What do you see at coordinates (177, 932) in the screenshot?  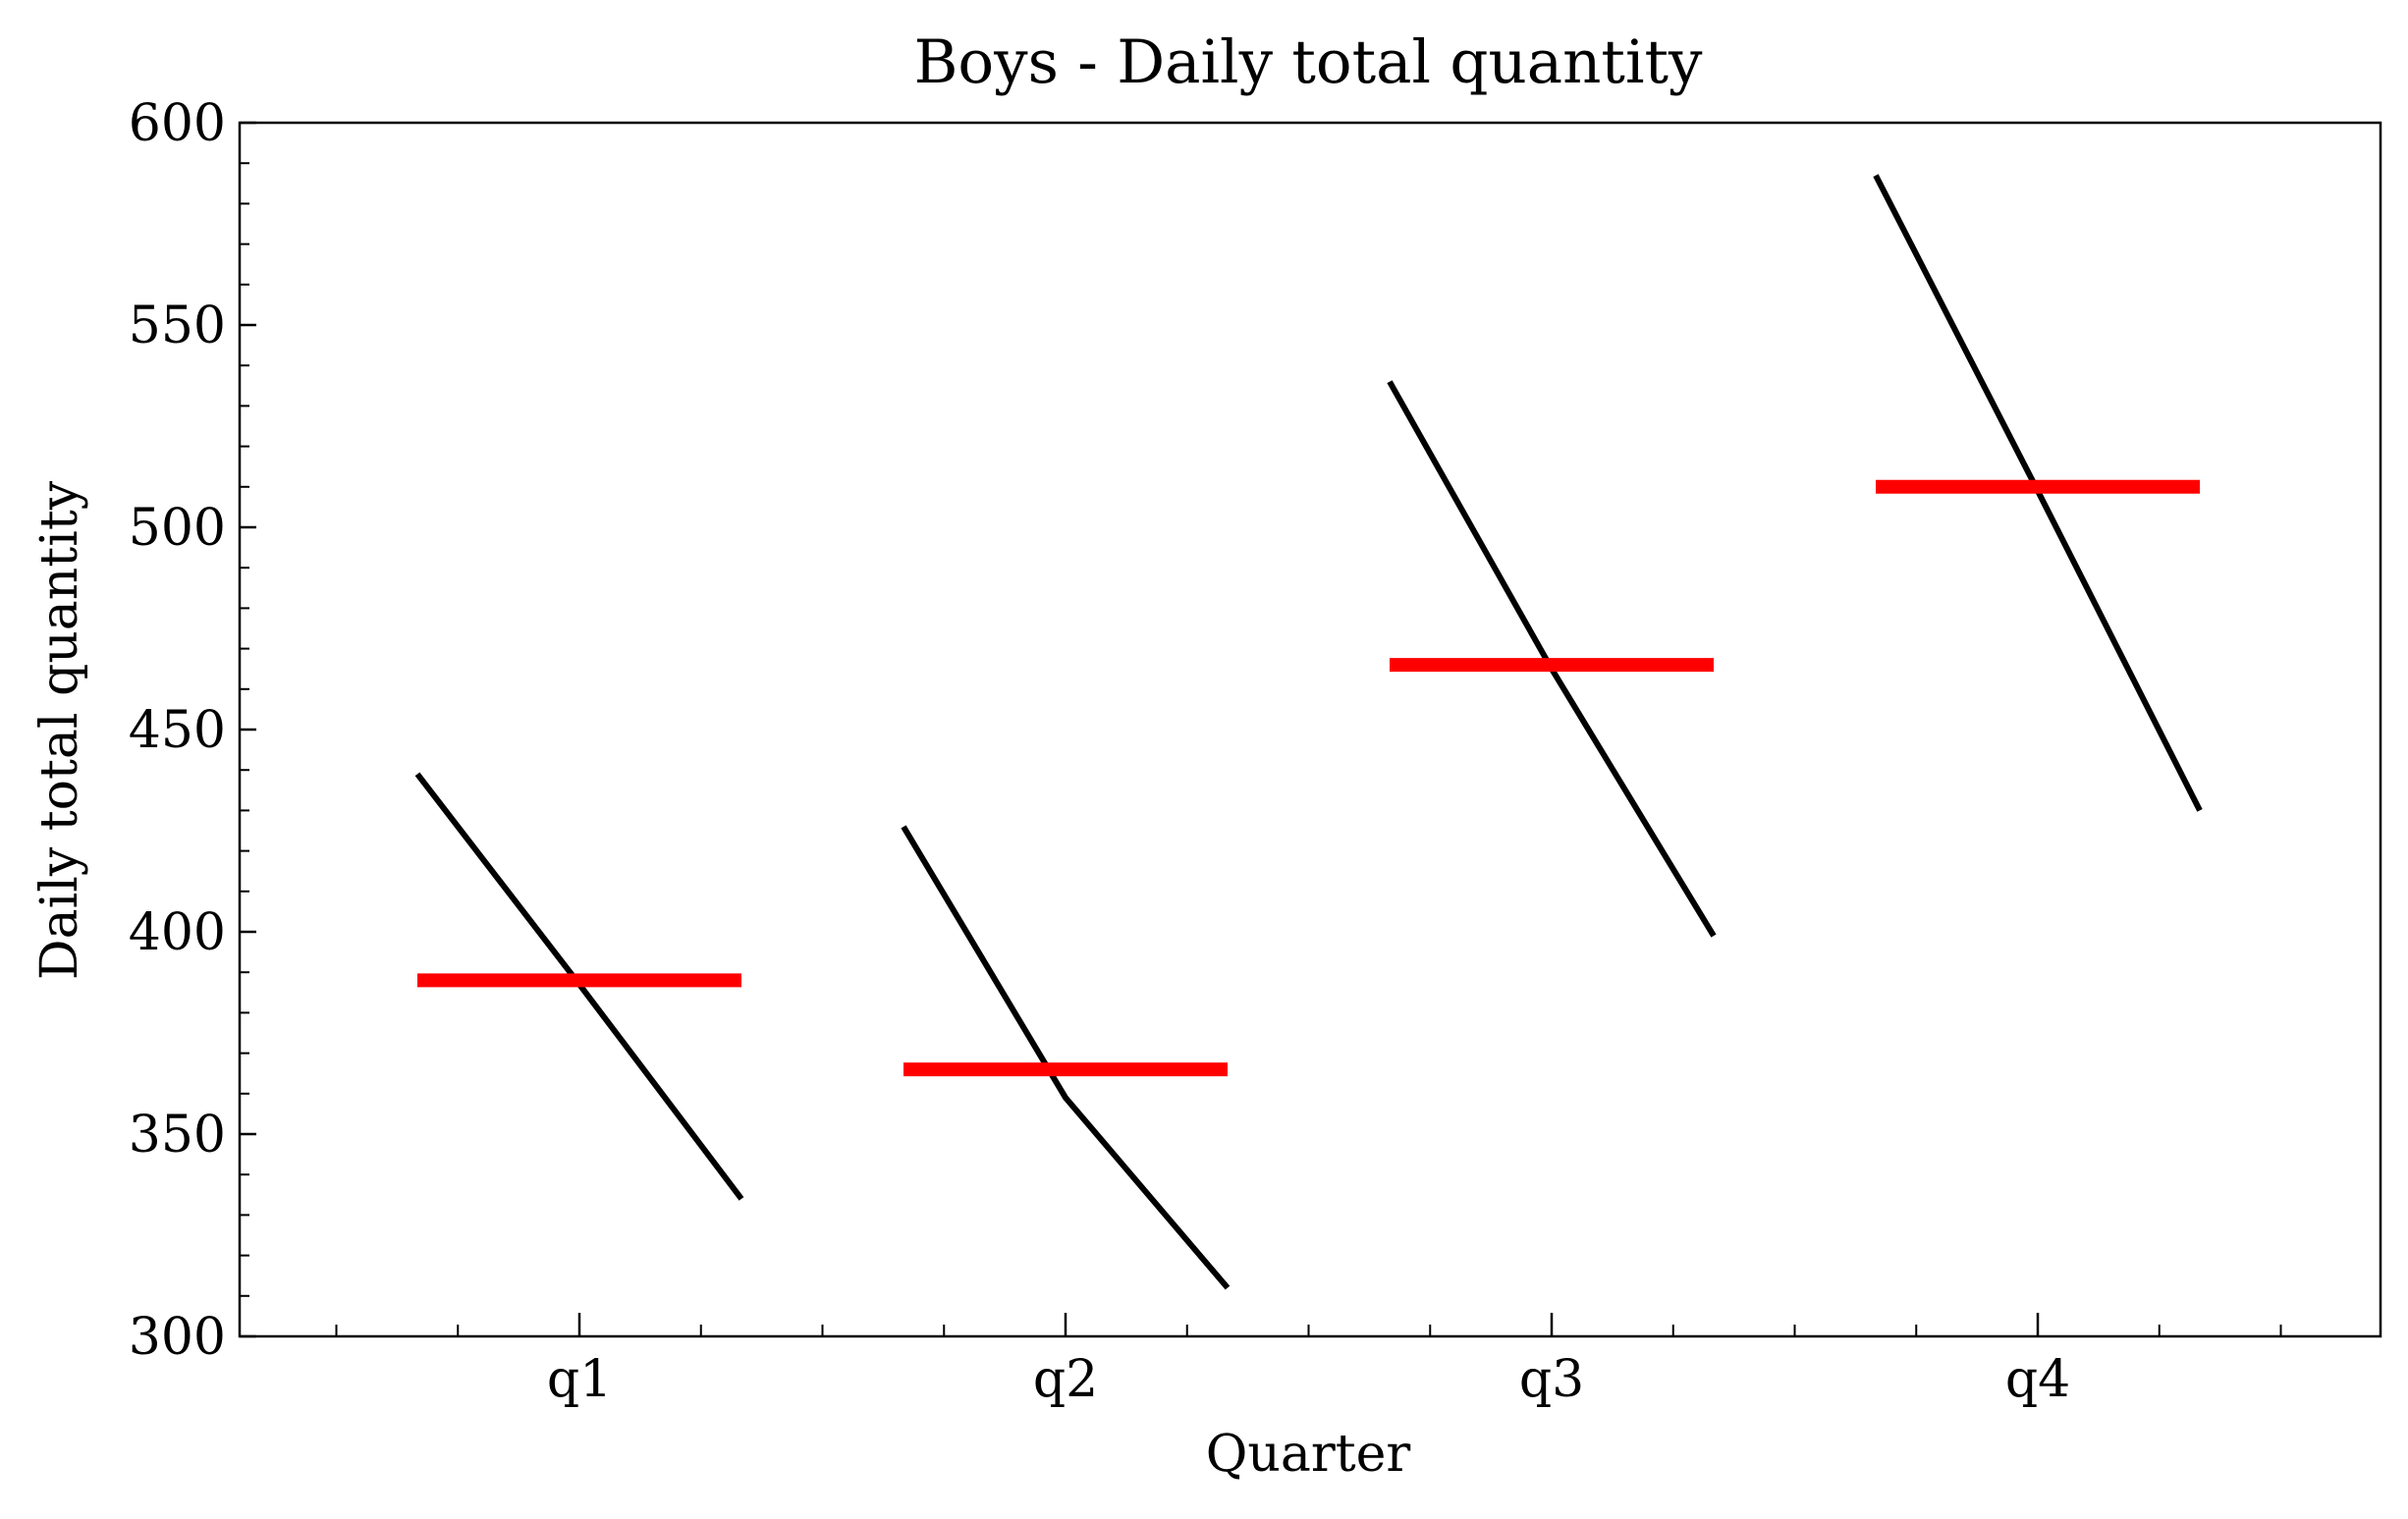 I see `y-tick-label: 400` at bounding box center [177, 932].